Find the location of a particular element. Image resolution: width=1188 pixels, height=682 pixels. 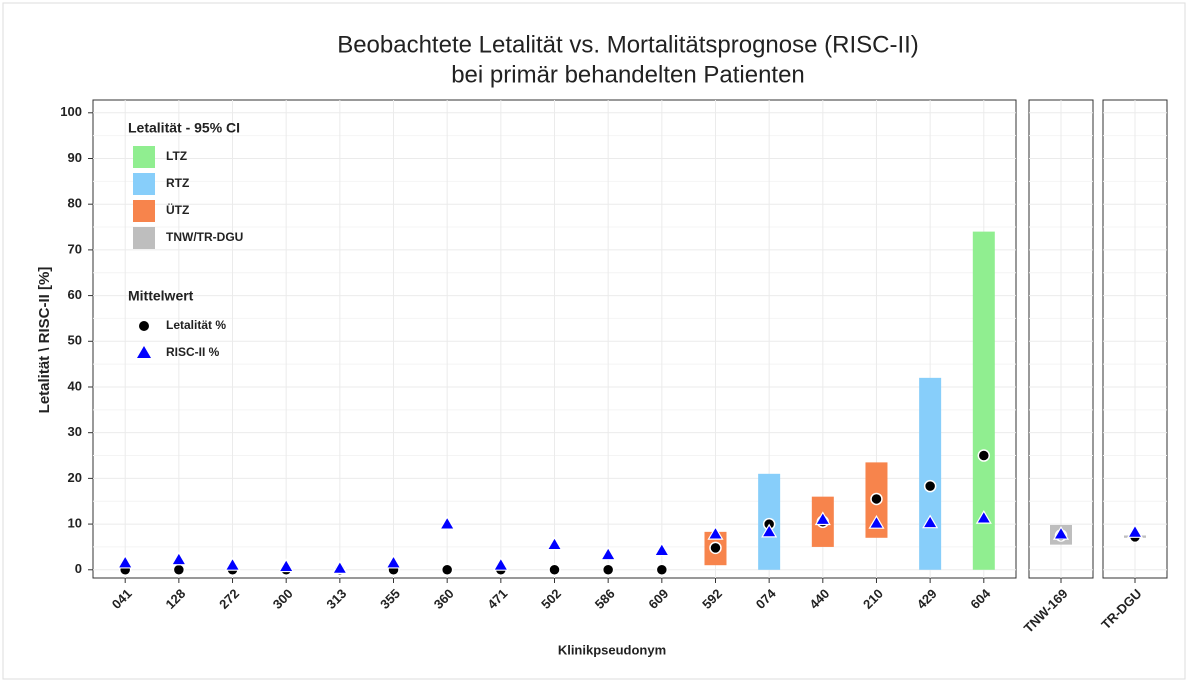

legend-title: Mittelwert is located at coordinates (161, 296).